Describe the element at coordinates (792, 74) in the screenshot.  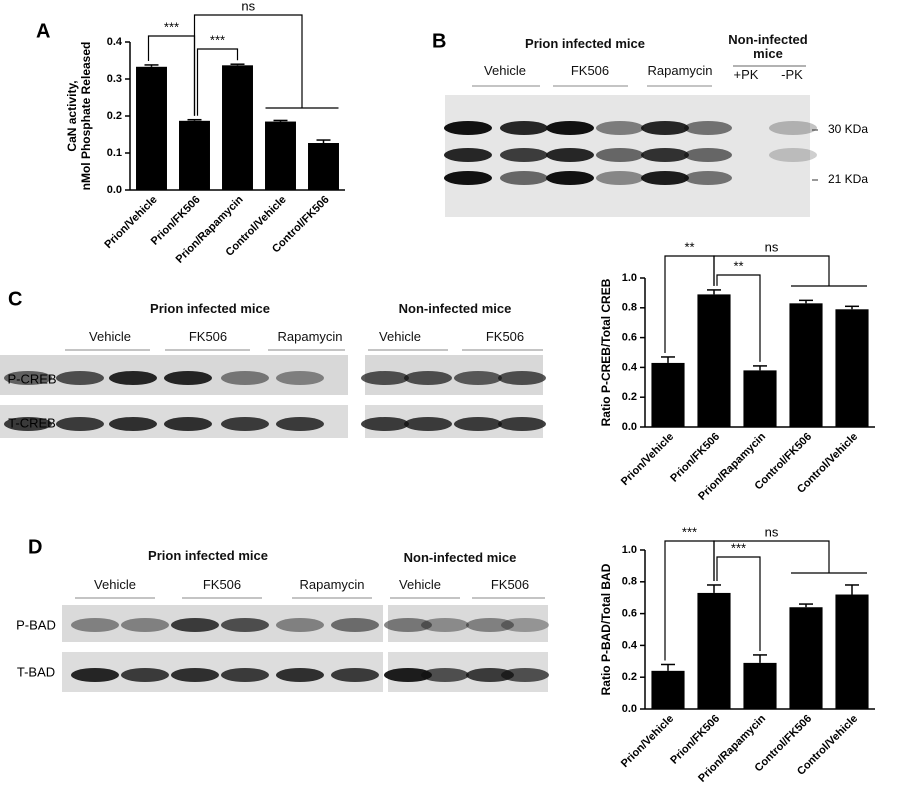
I see `lane-label: -PK` at that location.